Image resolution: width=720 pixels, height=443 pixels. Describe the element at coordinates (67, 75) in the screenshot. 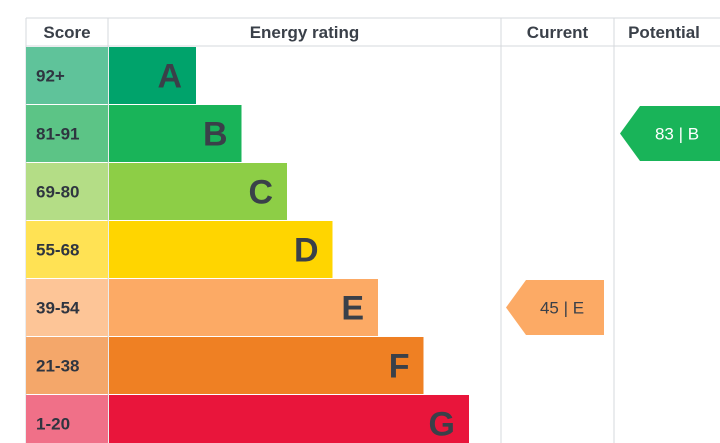

I see `score-cell-a` at that location.